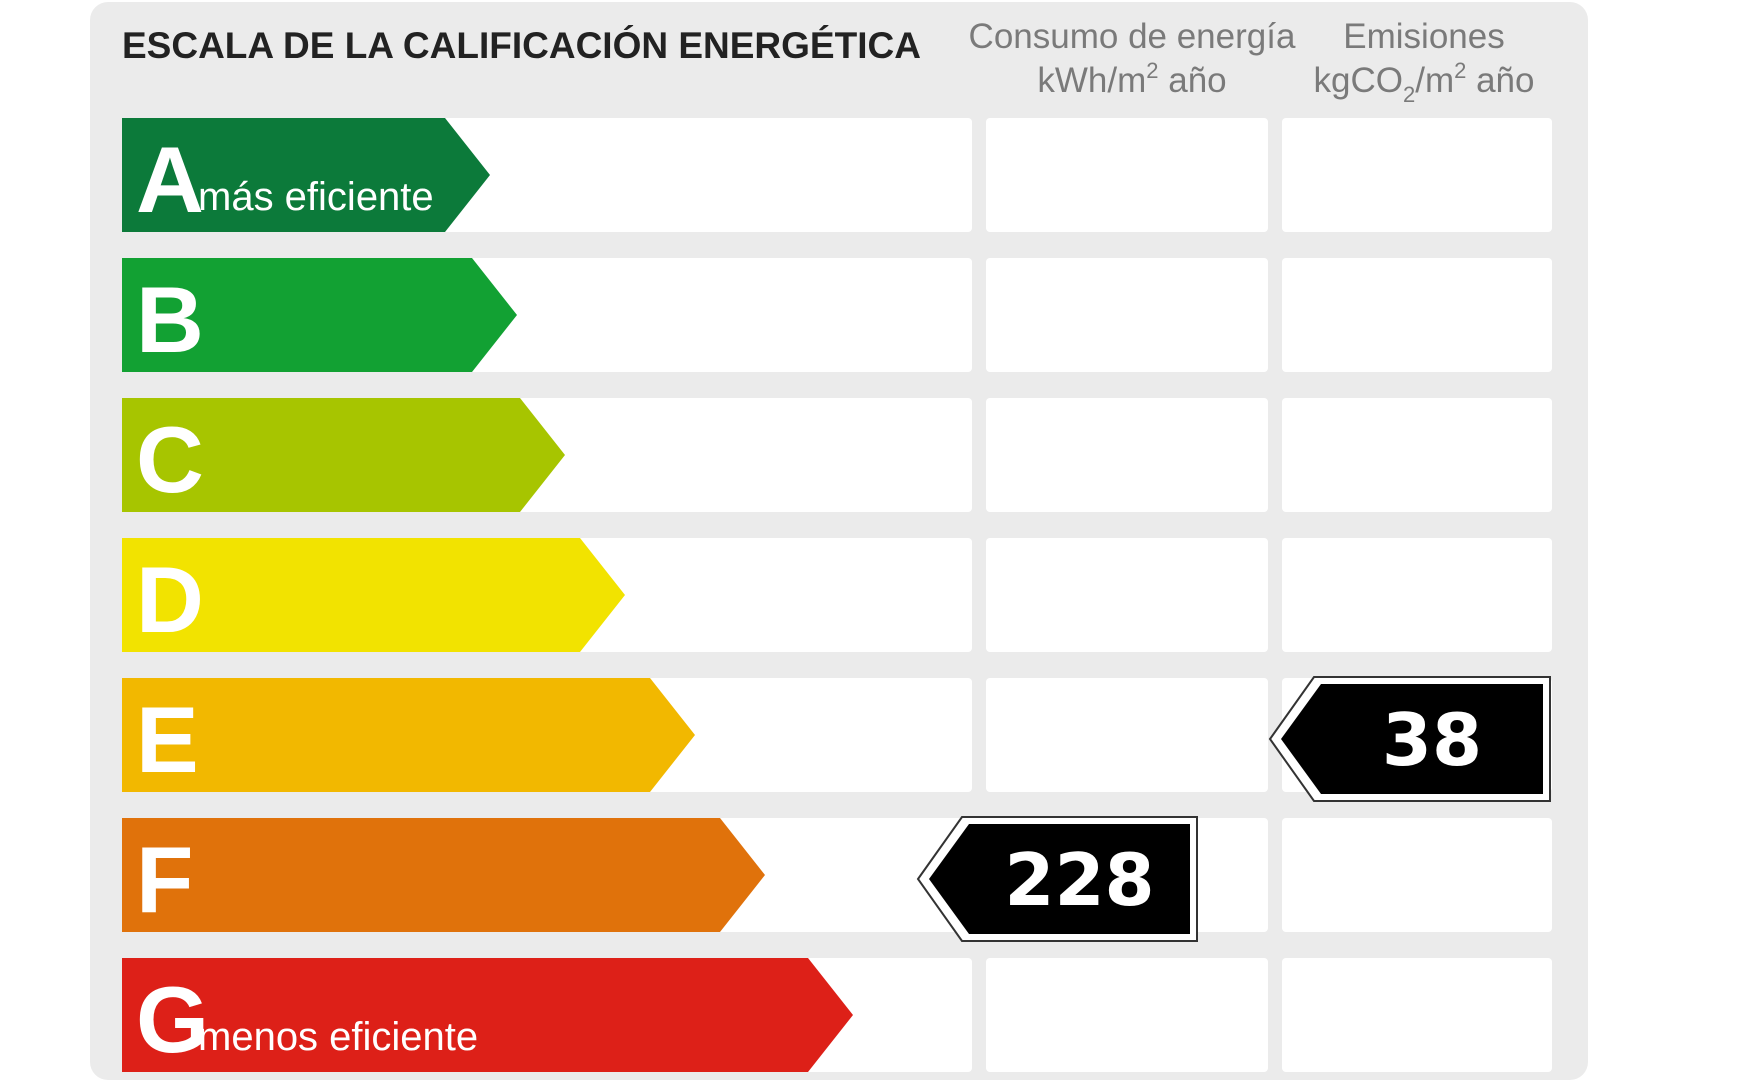 This screenshot has height=1080, width=1755. I want to click on band-arrow-d, so click(373, 595).